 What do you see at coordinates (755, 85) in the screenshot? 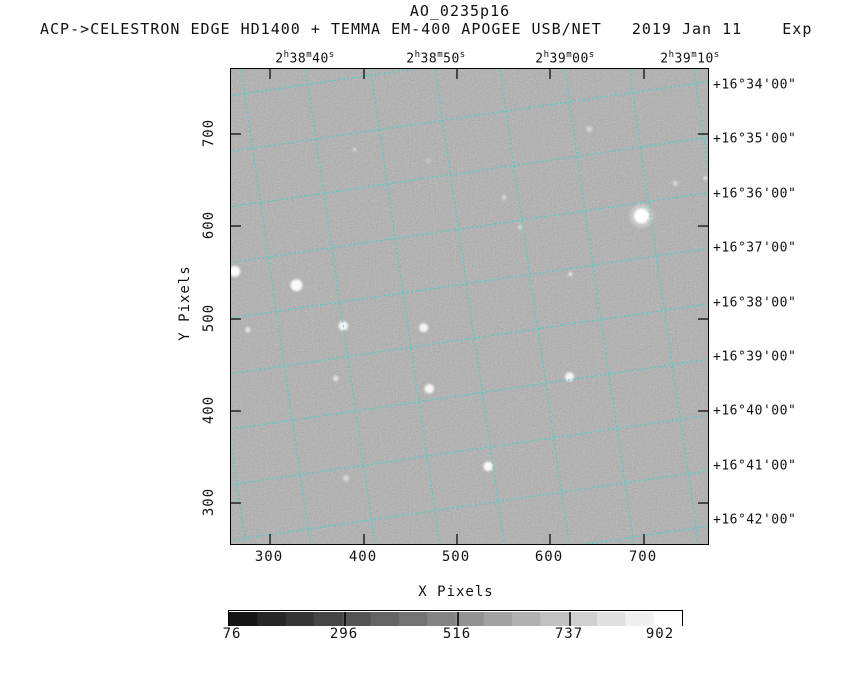
I see `dec-tick-label: +16°34'00"` at bounding box center [755, 85].